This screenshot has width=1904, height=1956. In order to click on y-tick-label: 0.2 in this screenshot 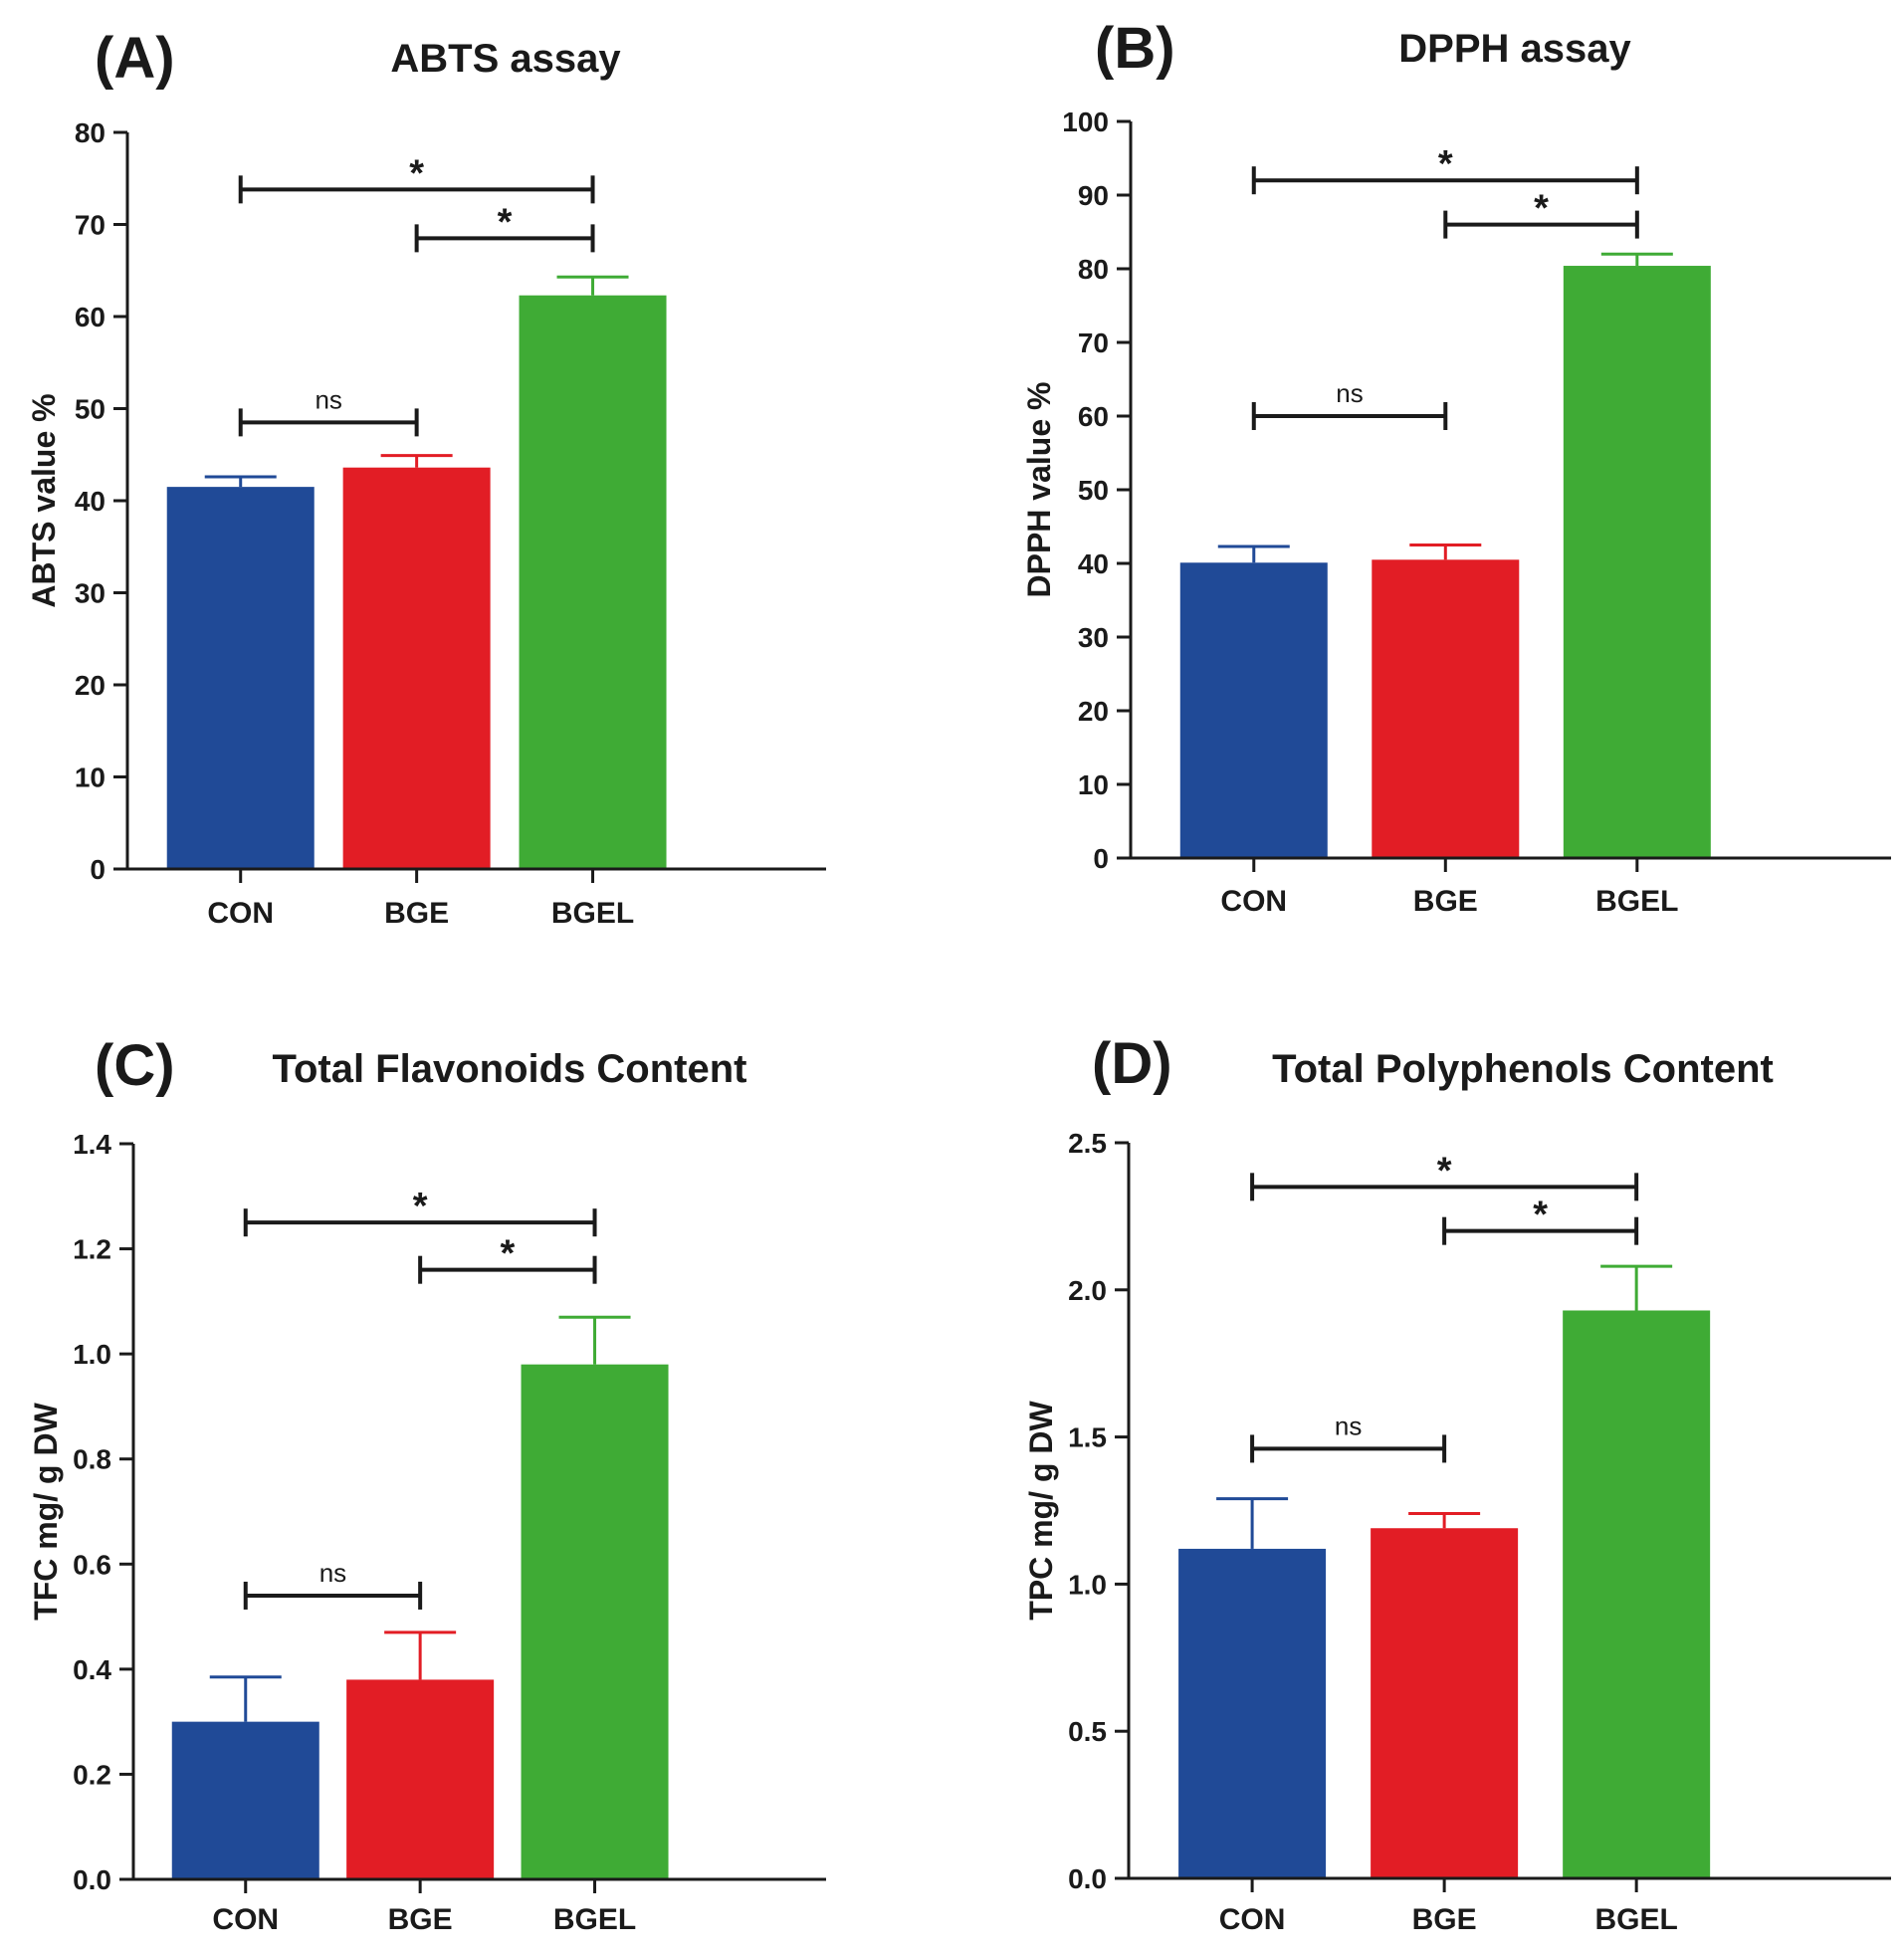, I will do `click(92, 1775)`.